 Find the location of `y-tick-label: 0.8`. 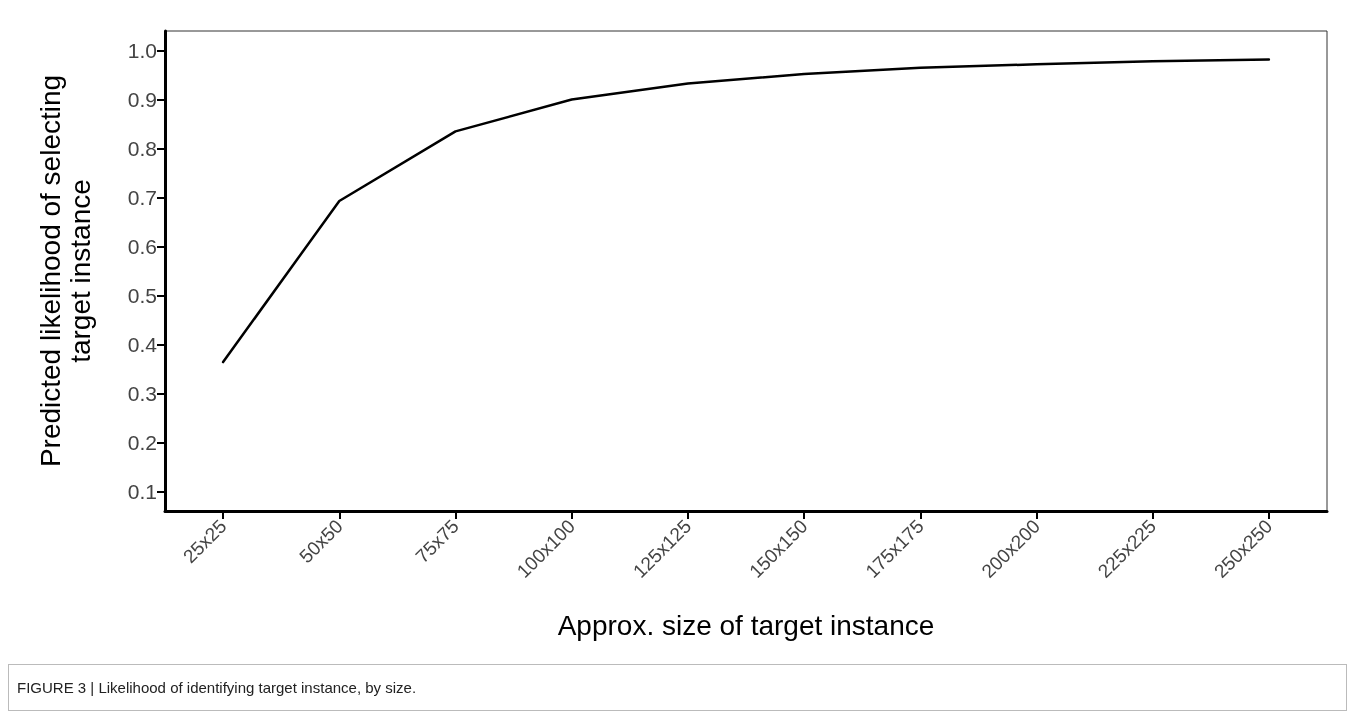

y-tick-label: 0.8 is located at coordinates (142, 149).